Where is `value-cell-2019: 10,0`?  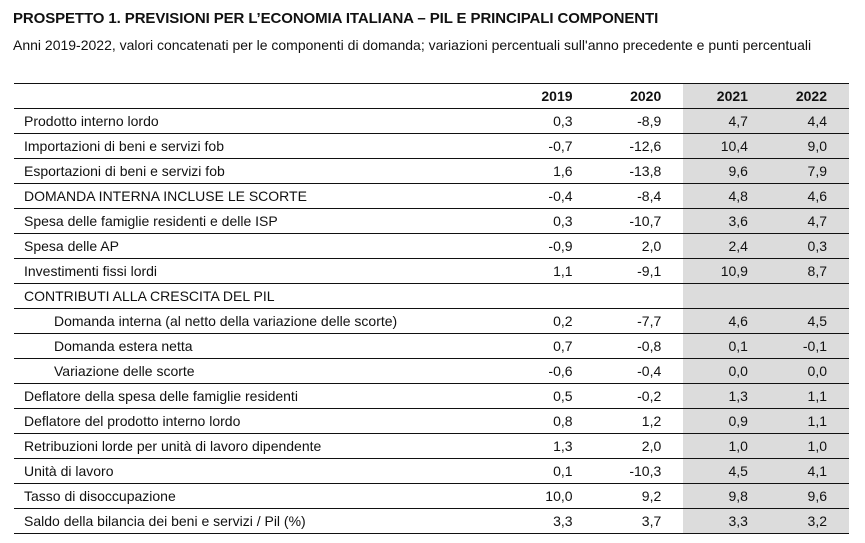
value-cell-2019: 10,0 is located at coordinates (542, 496).